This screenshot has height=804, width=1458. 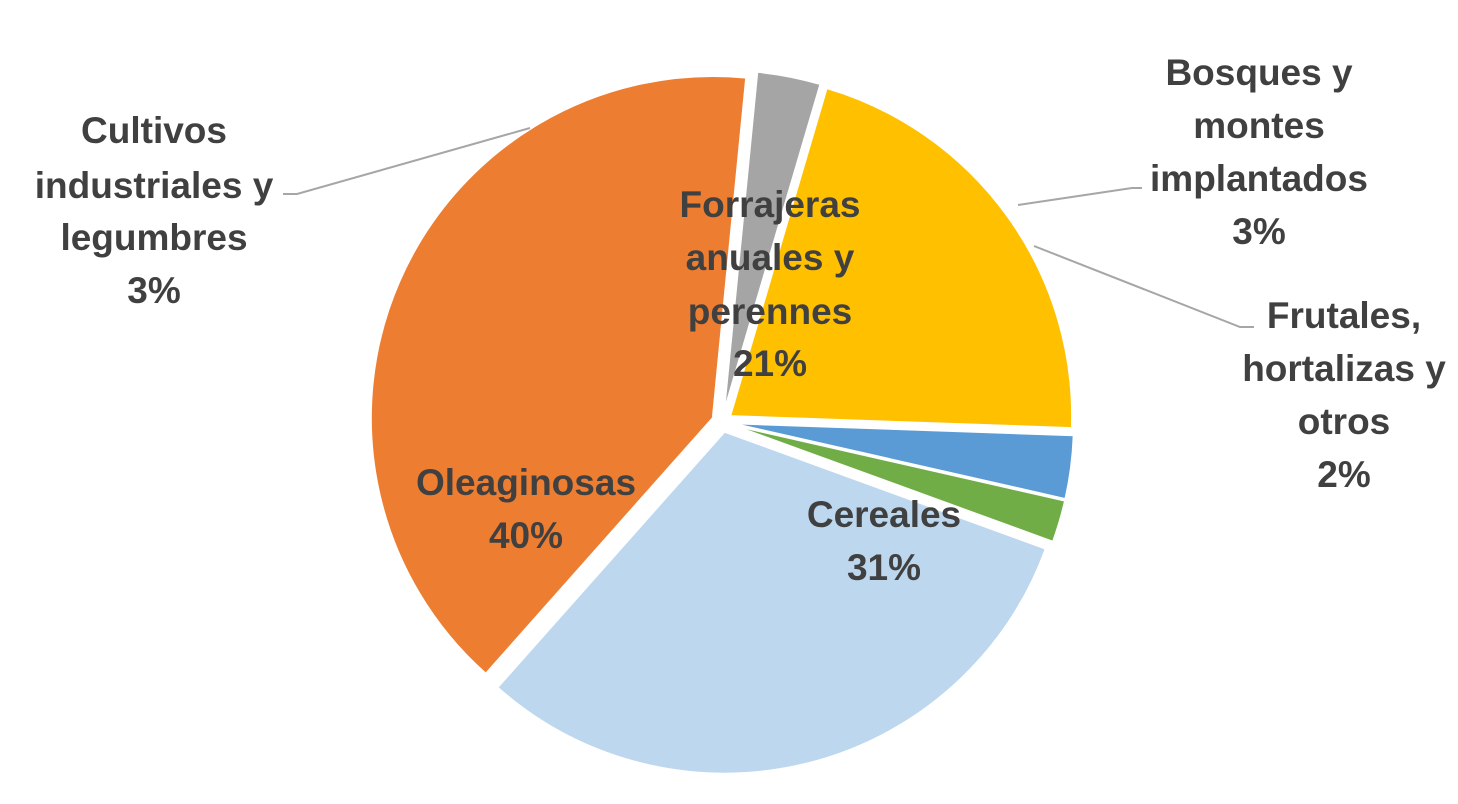 What do you see at coordinates (770, 311) in the screenshot?
I see `label-forrajeras-line-3: perennes` at bounding box center [770, 311].